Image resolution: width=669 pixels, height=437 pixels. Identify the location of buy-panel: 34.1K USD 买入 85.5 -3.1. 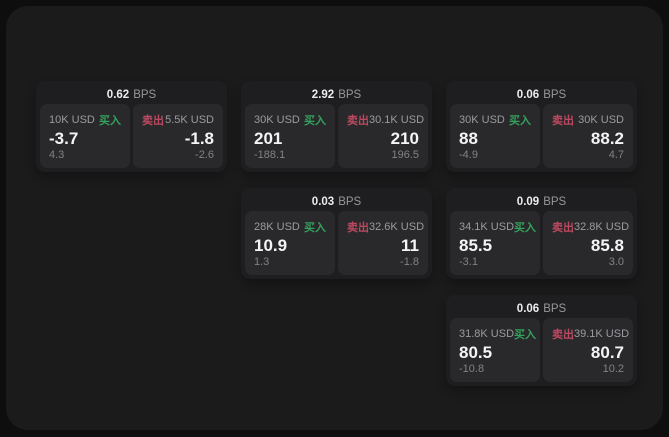
(495, 243).